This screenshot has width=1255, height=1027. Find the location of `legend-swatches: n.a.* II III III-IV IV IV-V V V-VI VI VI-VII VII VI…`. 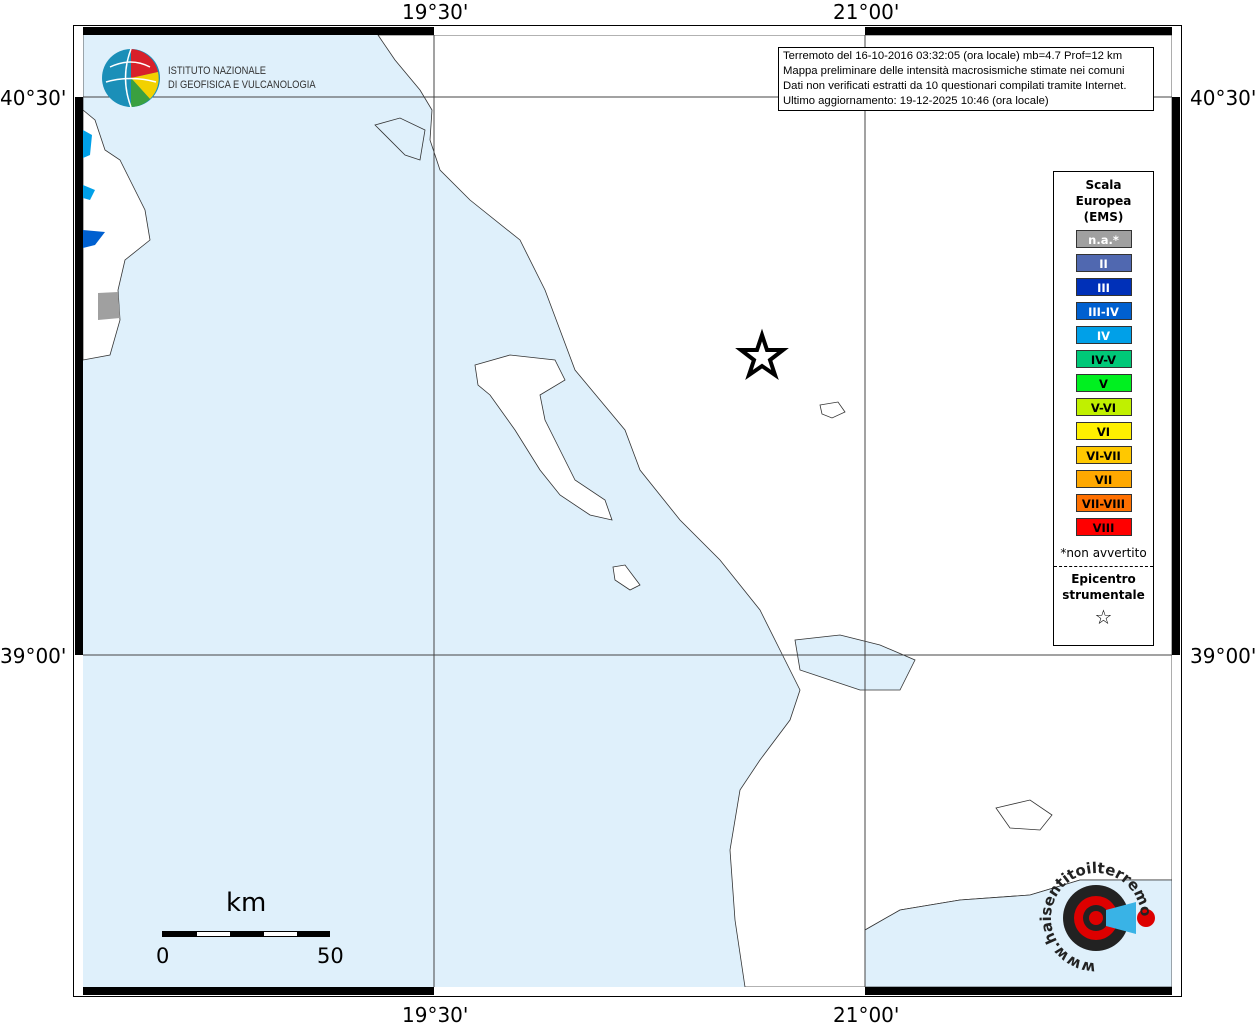

legend-swatches: n.a.* II III III-IV IV IV-V V V-VI VI VI-VII VII VI… is located at coordinates (1103, 383).